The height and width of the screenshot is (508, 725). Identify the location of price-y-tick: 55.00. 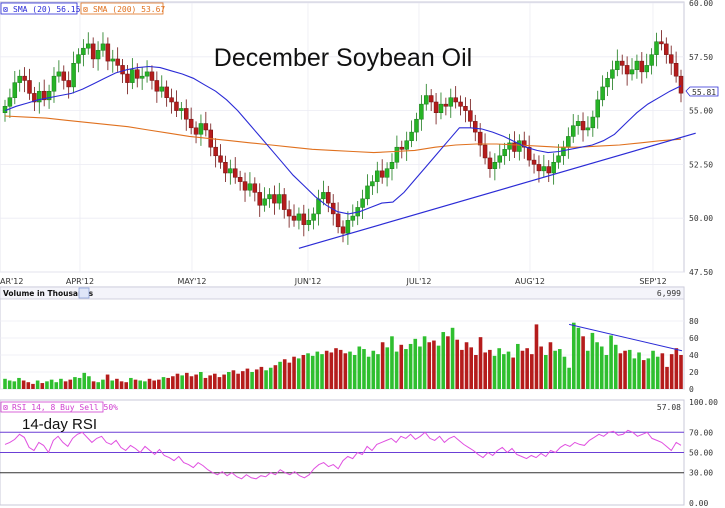
(701, 111).